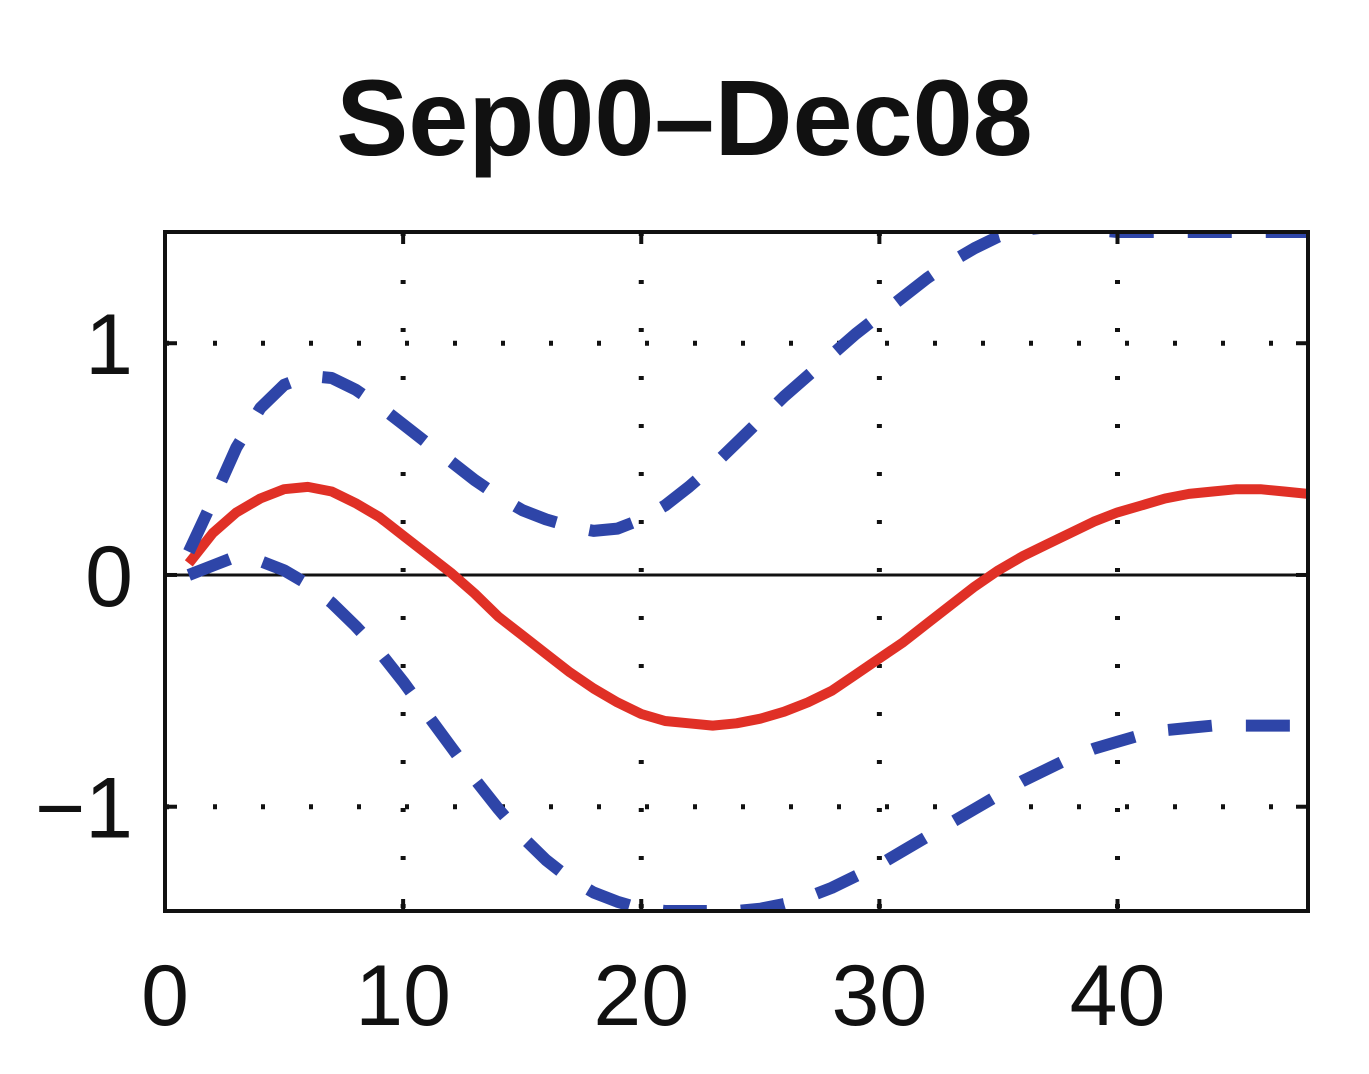 The height and width of the screenshot is (1074, 1369). Describe the element at coordinates (684, 117) in the screenshot. I see `chart-title: Sep00–Dec08` at that location.